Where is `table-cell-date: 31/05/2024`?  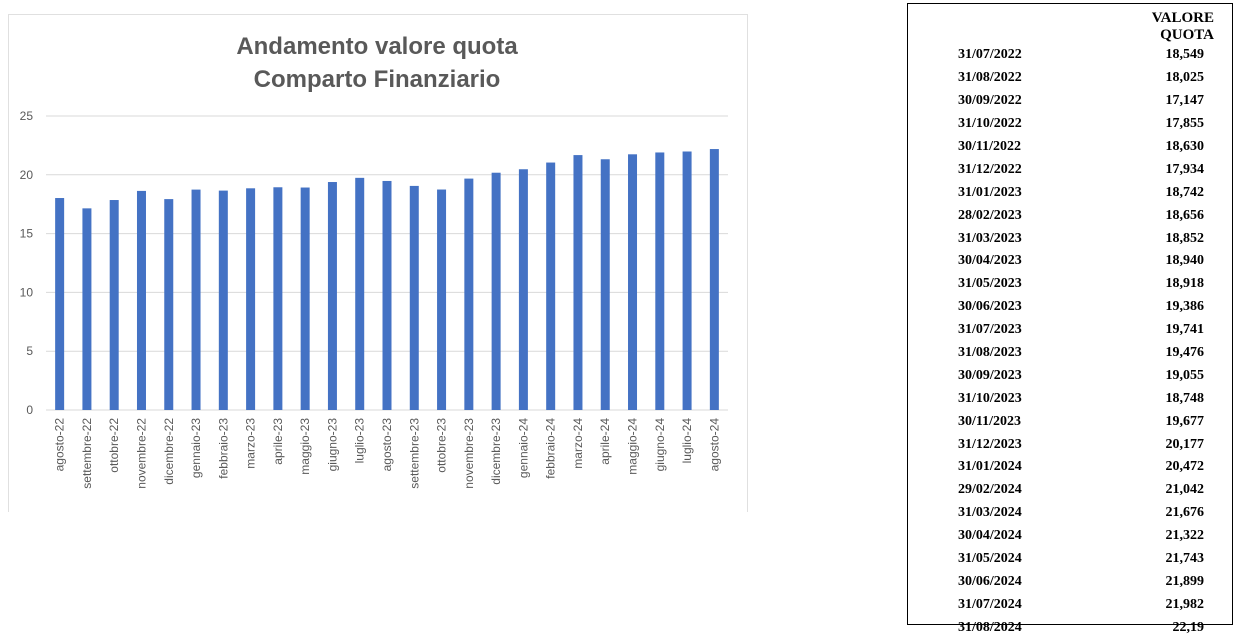
table-cell-date: 31/05/2024 is located at coordinates (990, 559).